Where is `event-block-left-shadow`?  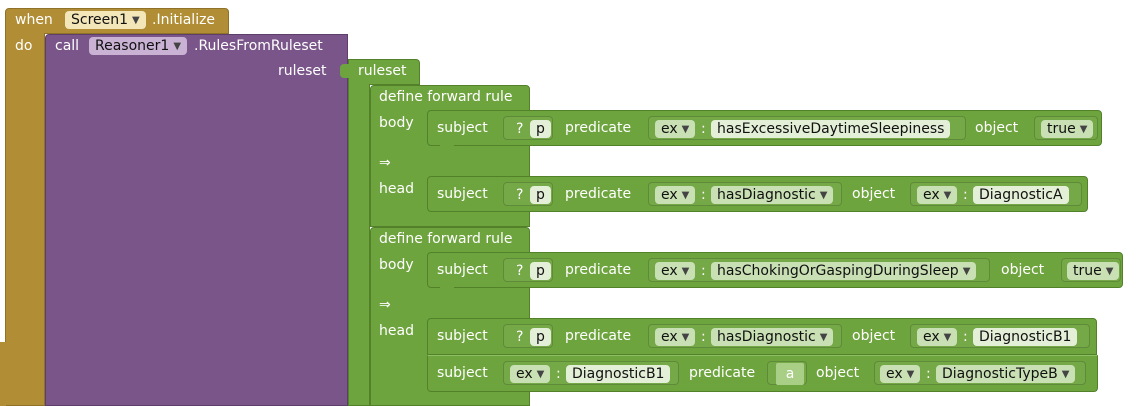
event-block-left-shadow is located at coordinates (3, 374).